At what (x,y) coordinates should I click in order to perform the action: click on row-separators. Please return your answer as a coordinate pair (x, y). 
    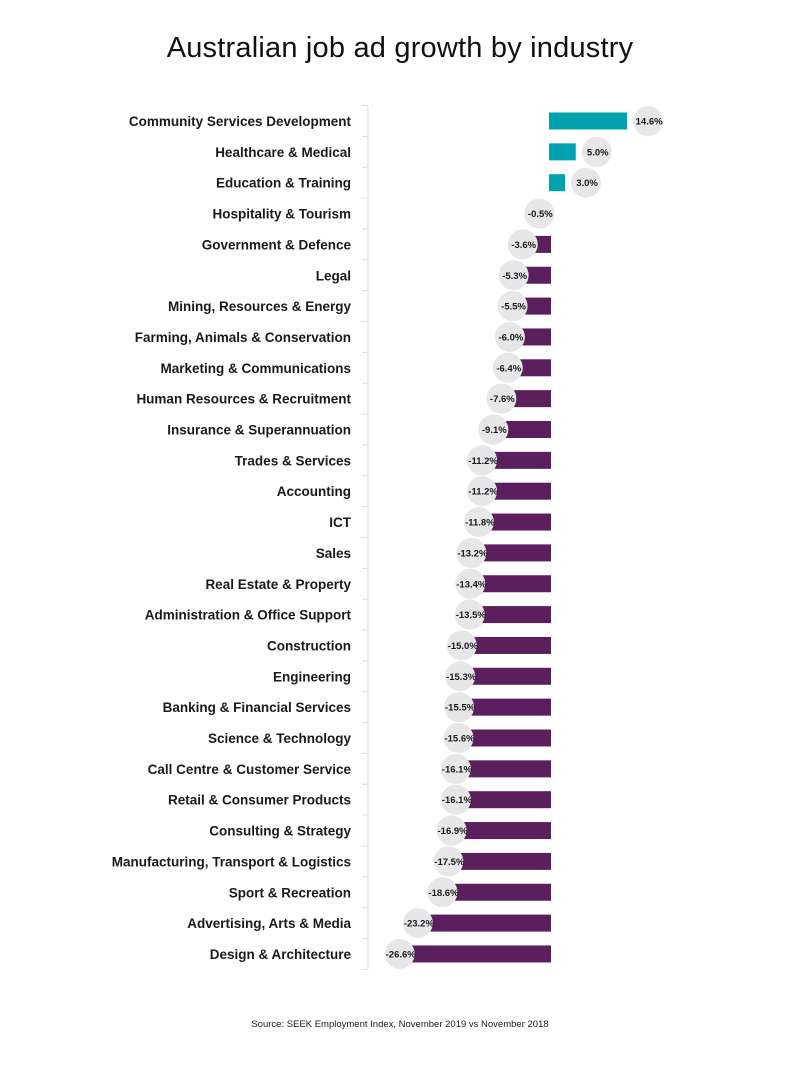
    Looking at the image, I should click on (365, 537).